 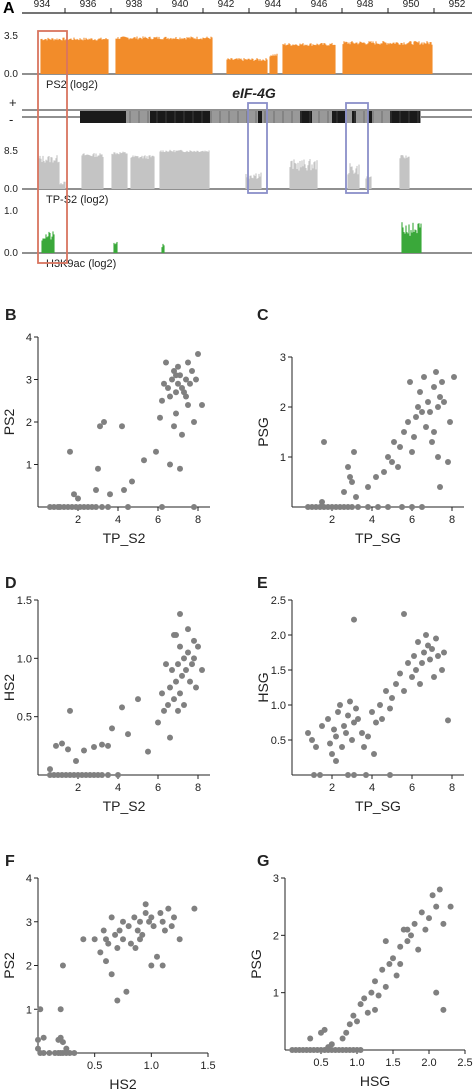 I want to click on ruler-tick-label: 944, so click(x=273, y=5).